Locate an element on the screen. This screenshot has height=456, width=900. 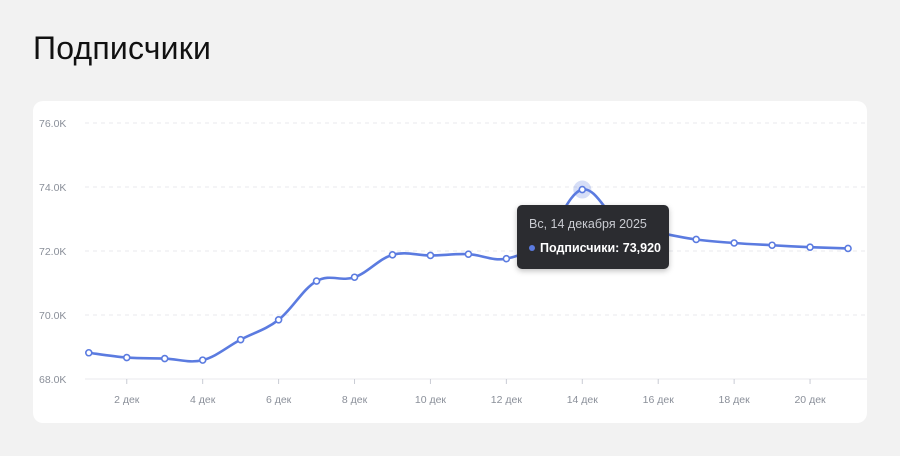
x-tick-label: 6 дек is located at coordinates (279, 400).